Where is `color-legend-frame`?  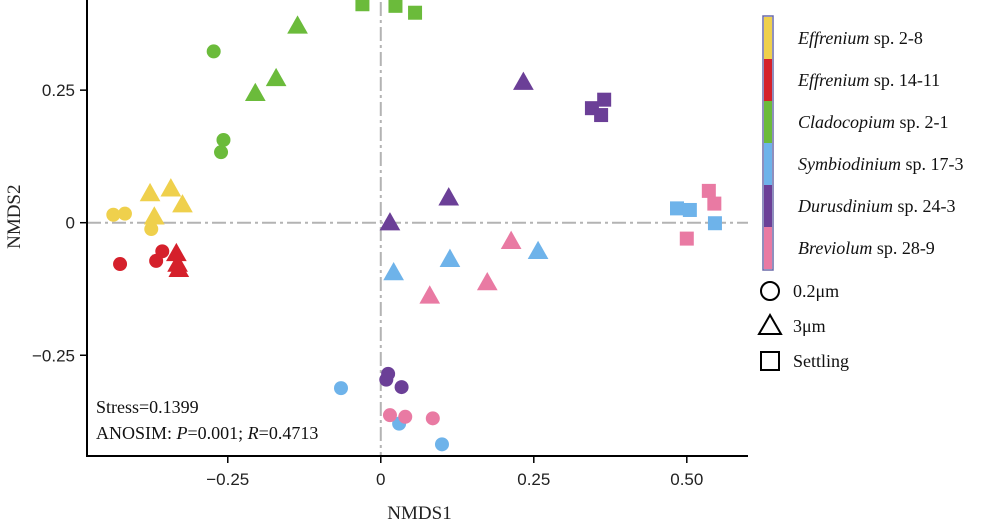 color-legend-frame is located at coordinates (768, 143).